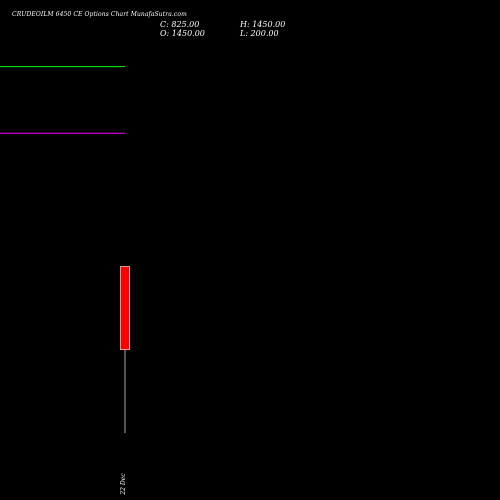 Image resolution: width=500 pixels, height=500 pixels. What do you see at coordinates (263, 24) in the screenshot?
I see `ohlc-high-label: H: 1450.00` at bounding box center [263, 24].